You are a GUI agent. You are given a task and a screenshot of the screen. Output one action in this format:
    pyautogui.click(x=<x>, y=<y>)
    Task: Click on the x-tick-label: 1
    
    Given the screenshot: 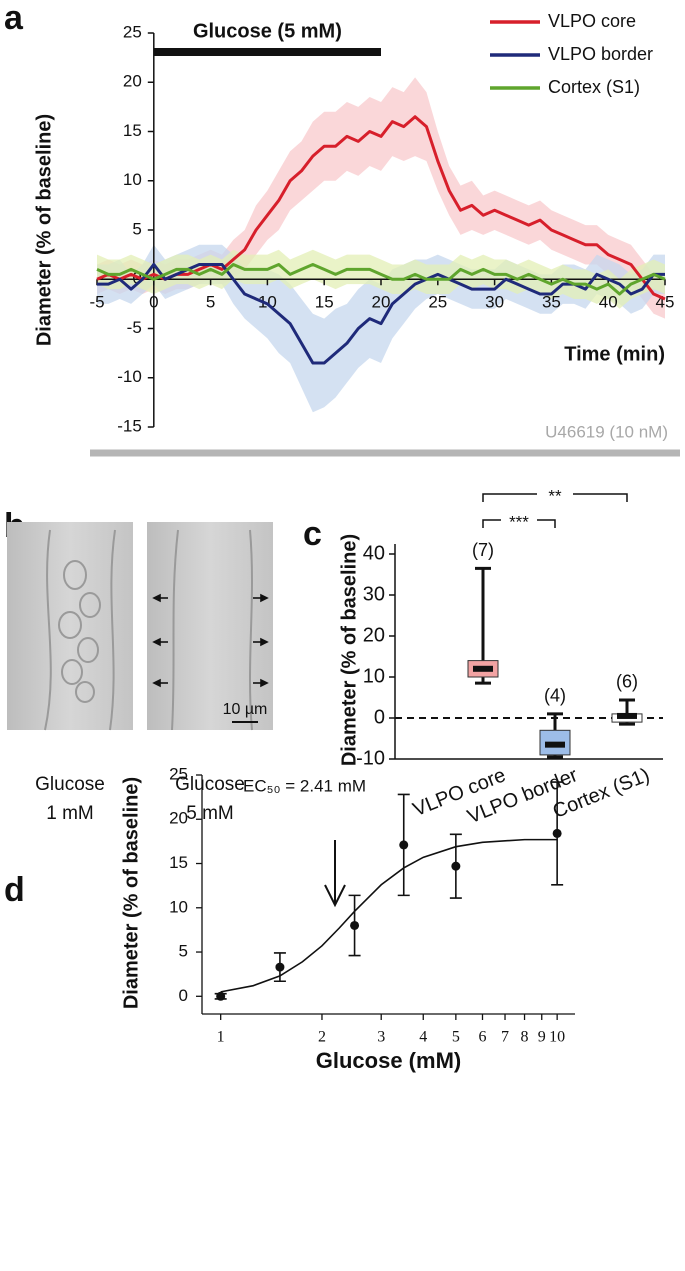 What is the action you would take?
    pyautogui.click(x=221, y=1037)
    